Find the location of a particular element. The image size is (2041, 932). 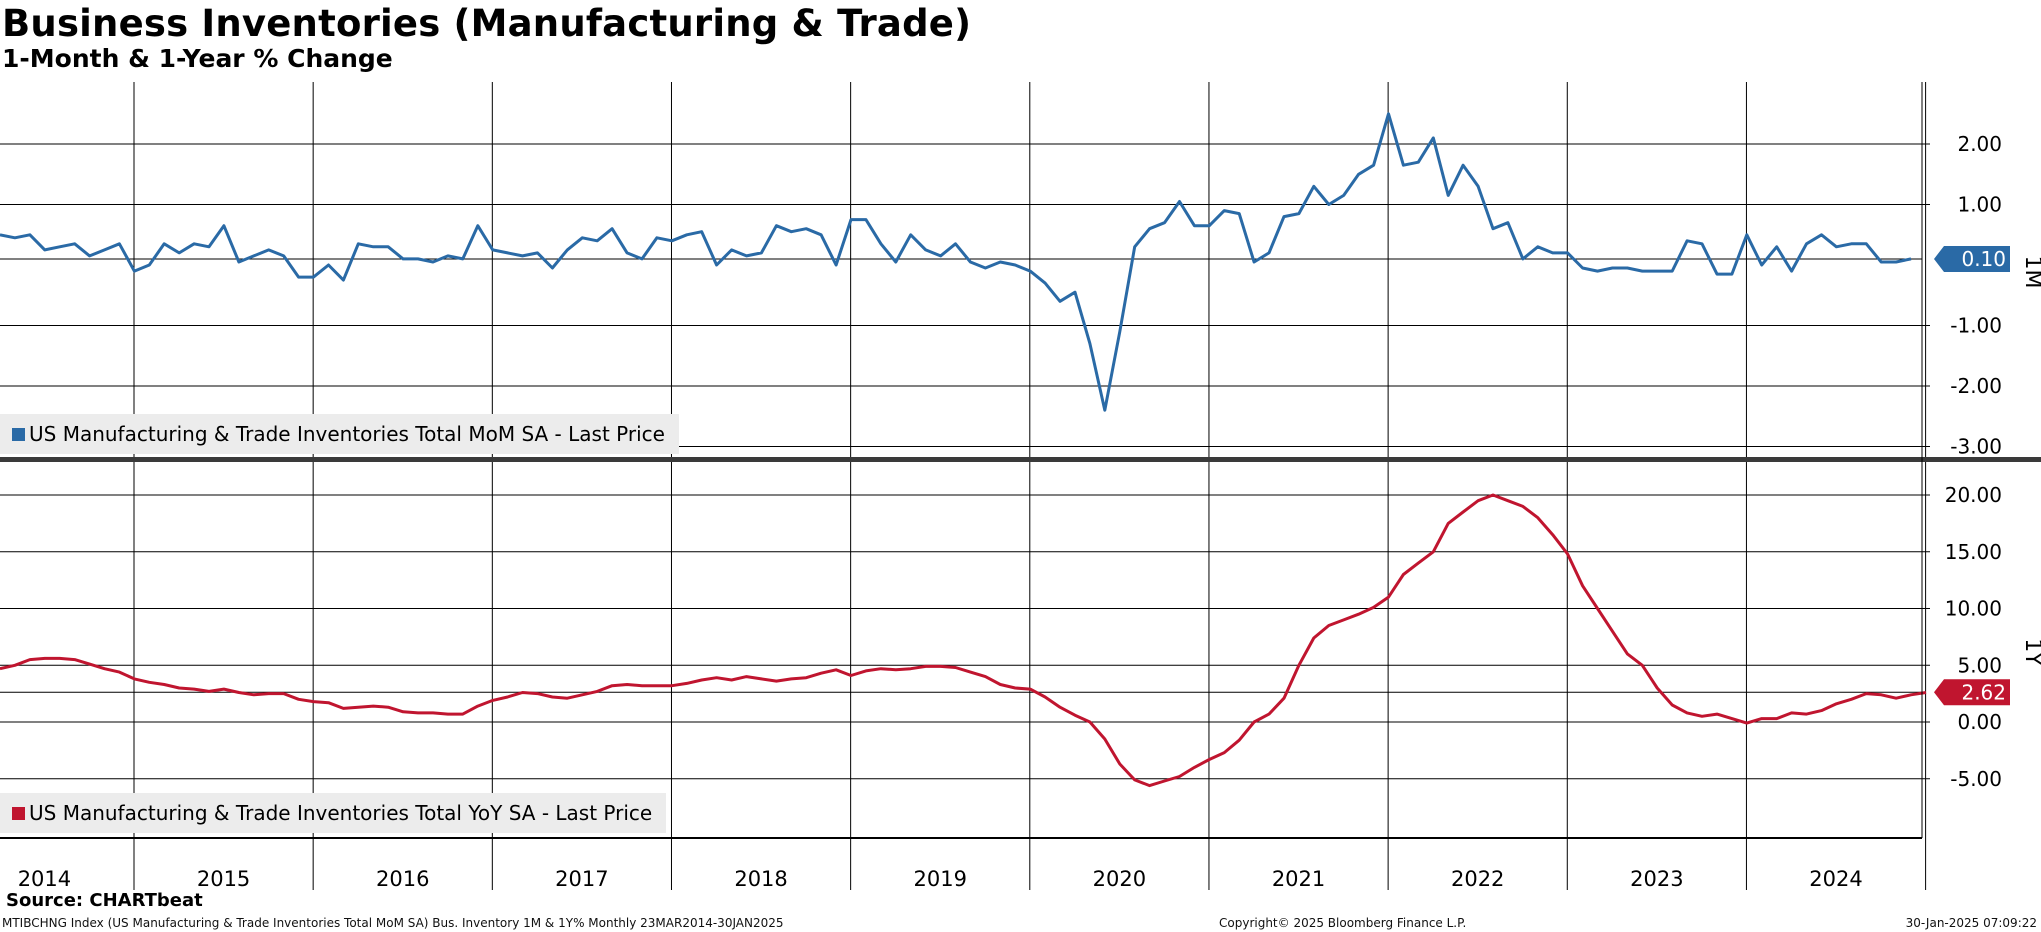

y-tick-label: 10.00 is located at coordinates (1973, 609).